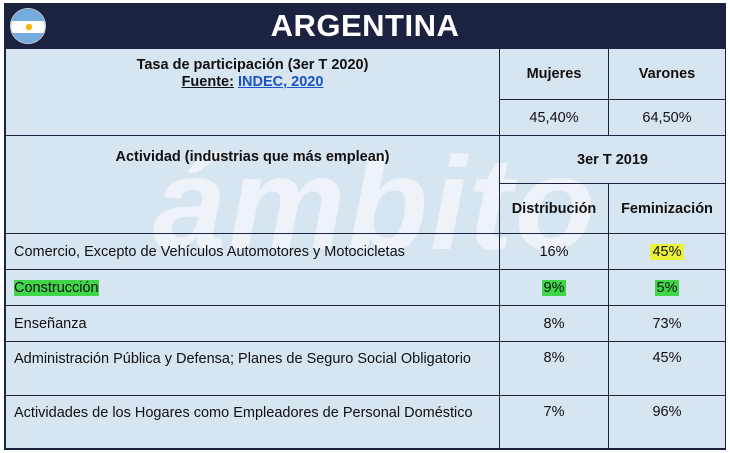  I want to click on title-bar: ARGENTINA, so click(365, 26).